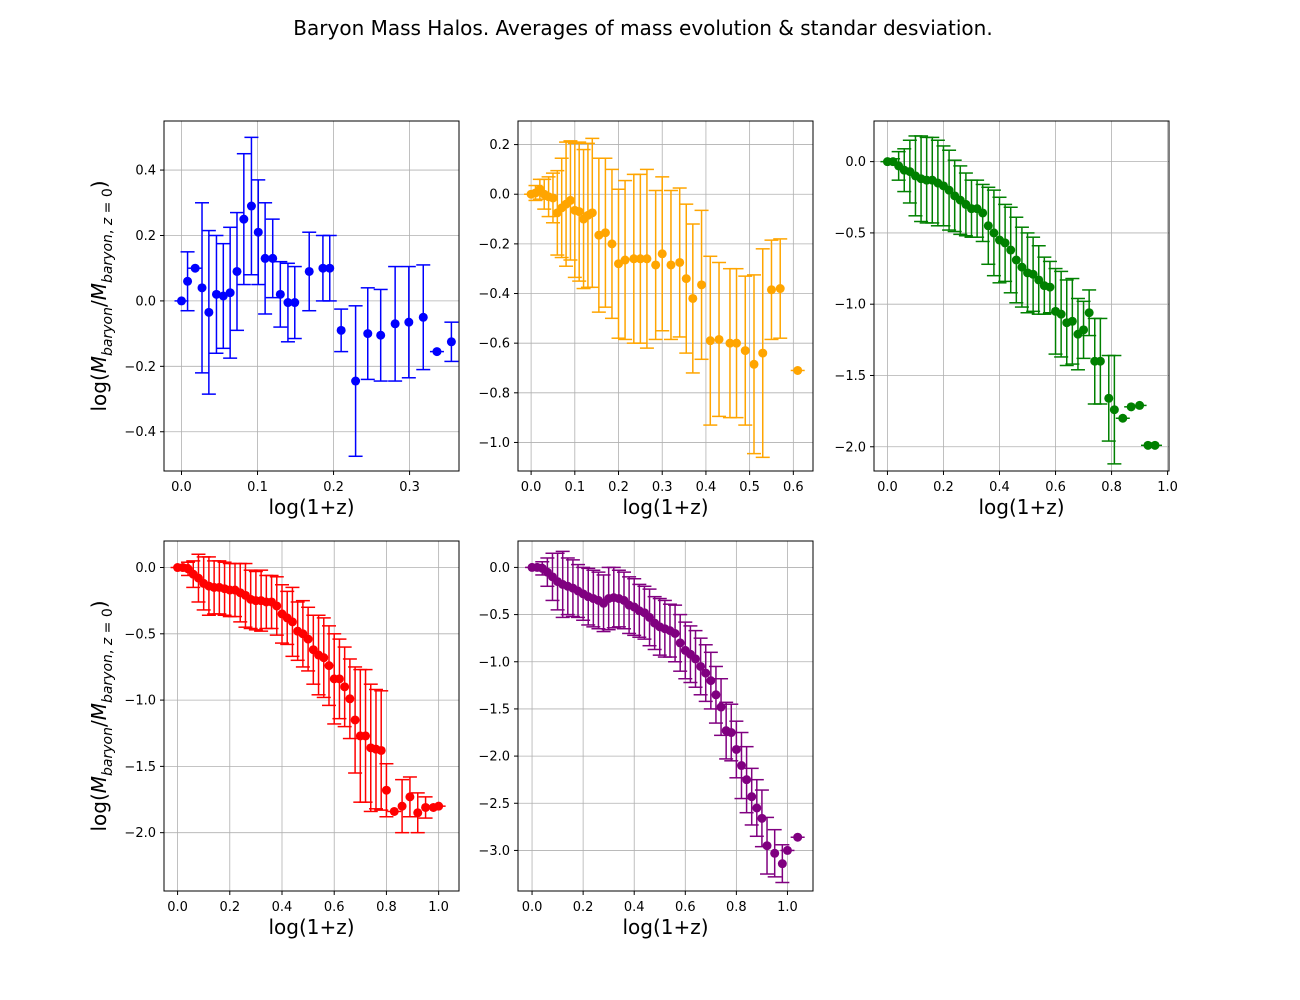 The image size is (1300, 1000). What do you see at coordinates (494, 344) in the screenshot?
I see `y-tick-label: −0.6` at bounding box center [494, 344].